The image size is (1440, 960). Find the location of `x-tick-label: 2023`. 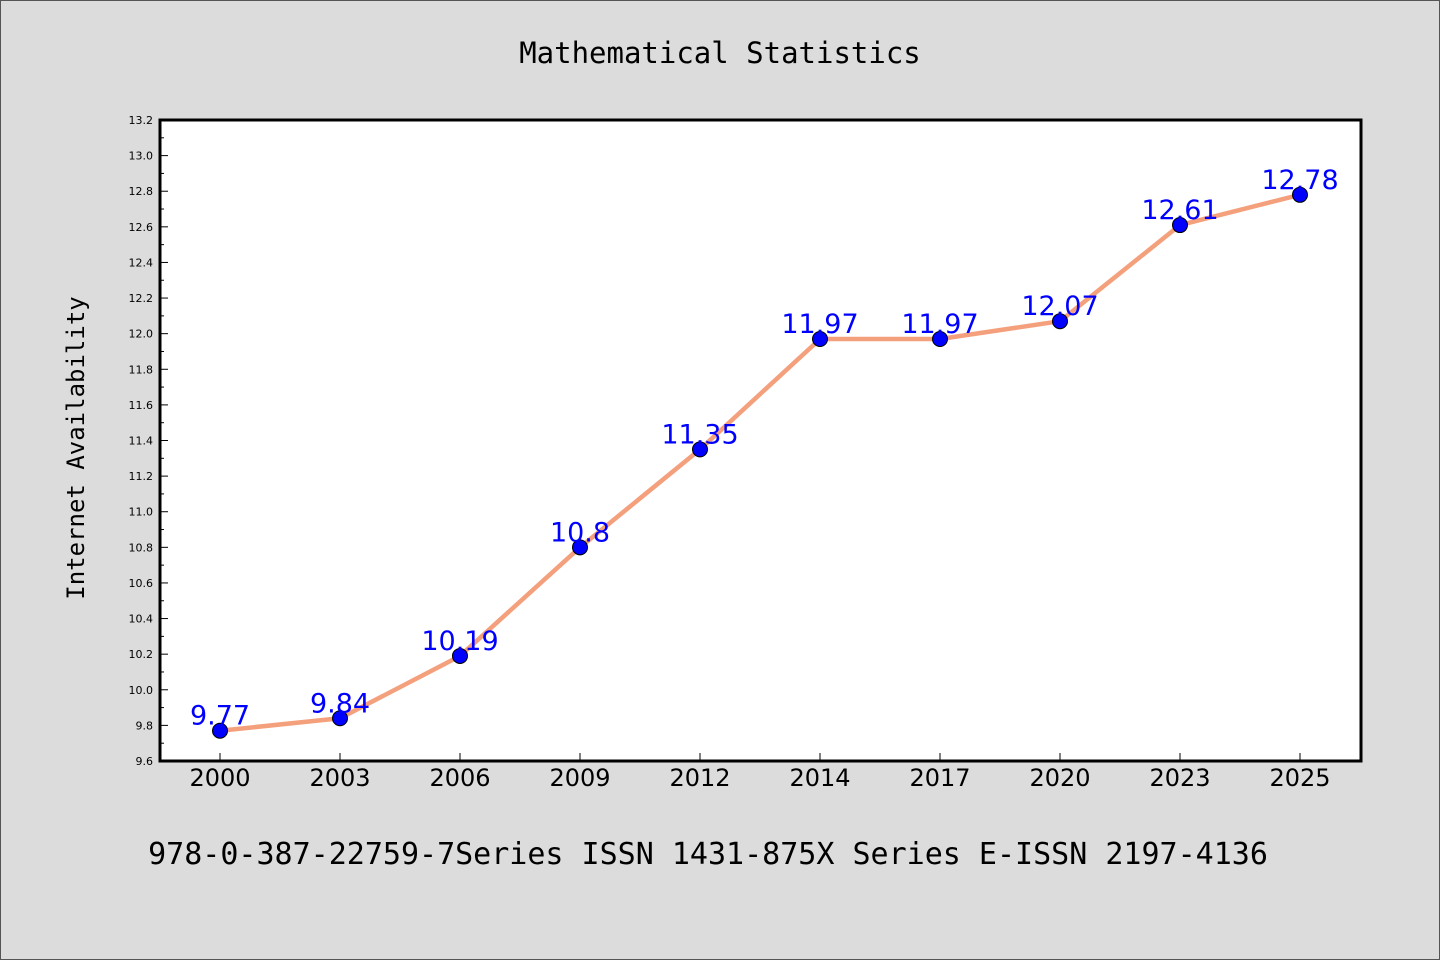

x-tick-label: 2023 is located at coordinates (1179, 778).